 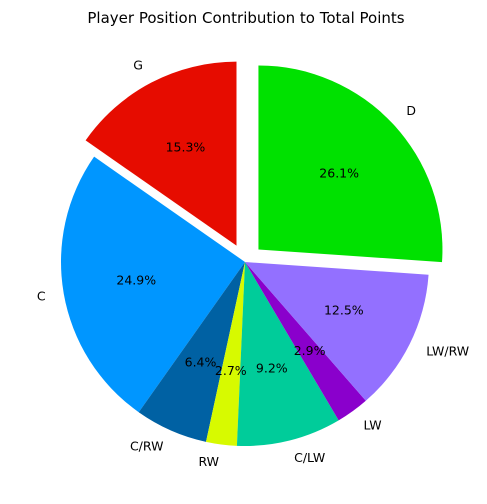 What do you see at coordinates (310, 350) in the screenshot?
I see `slice-percent-lw: 2.9%` at bounding box center [310, 350].